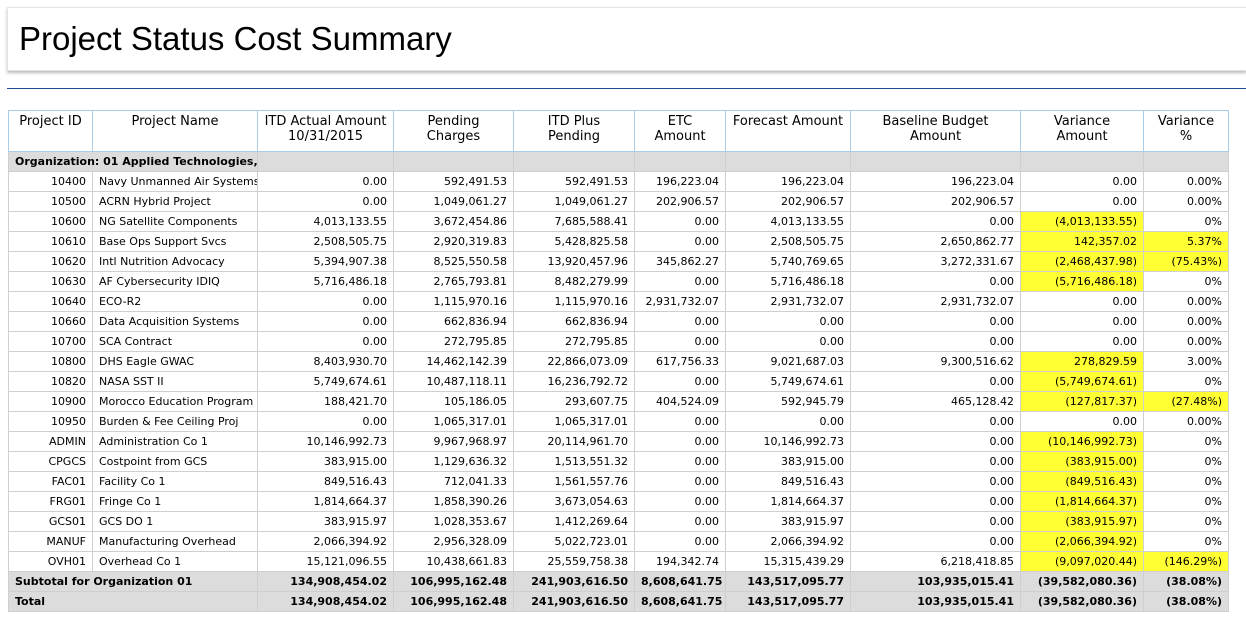 This screenshot has width=1246, height=621. Describe the element at coordinates (325, 481) in the screenshot. I see `cell: 849,516.43` at that location.